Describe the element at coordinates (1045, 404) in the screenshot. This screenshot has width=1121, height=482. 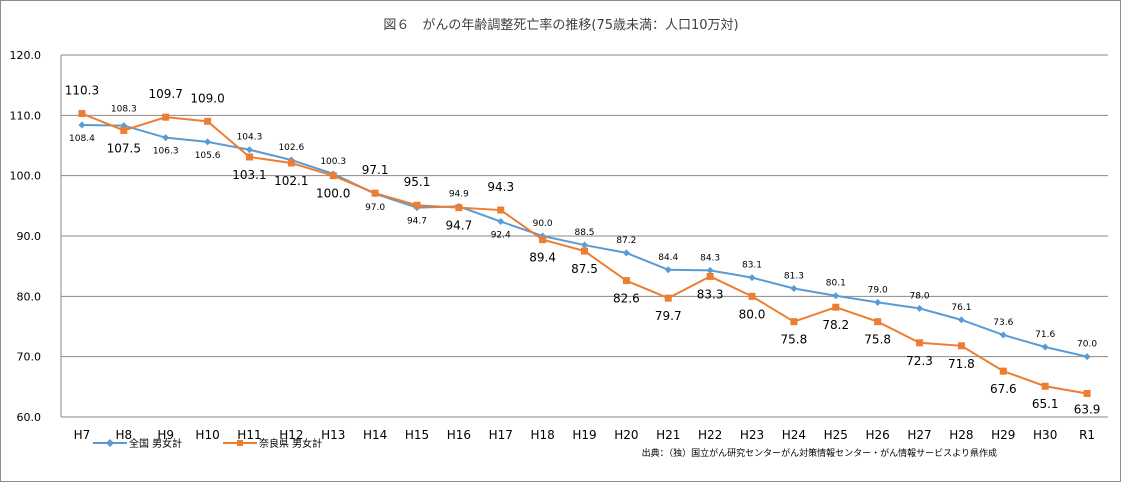
I see `data-label-nara: 65.1` at that location.